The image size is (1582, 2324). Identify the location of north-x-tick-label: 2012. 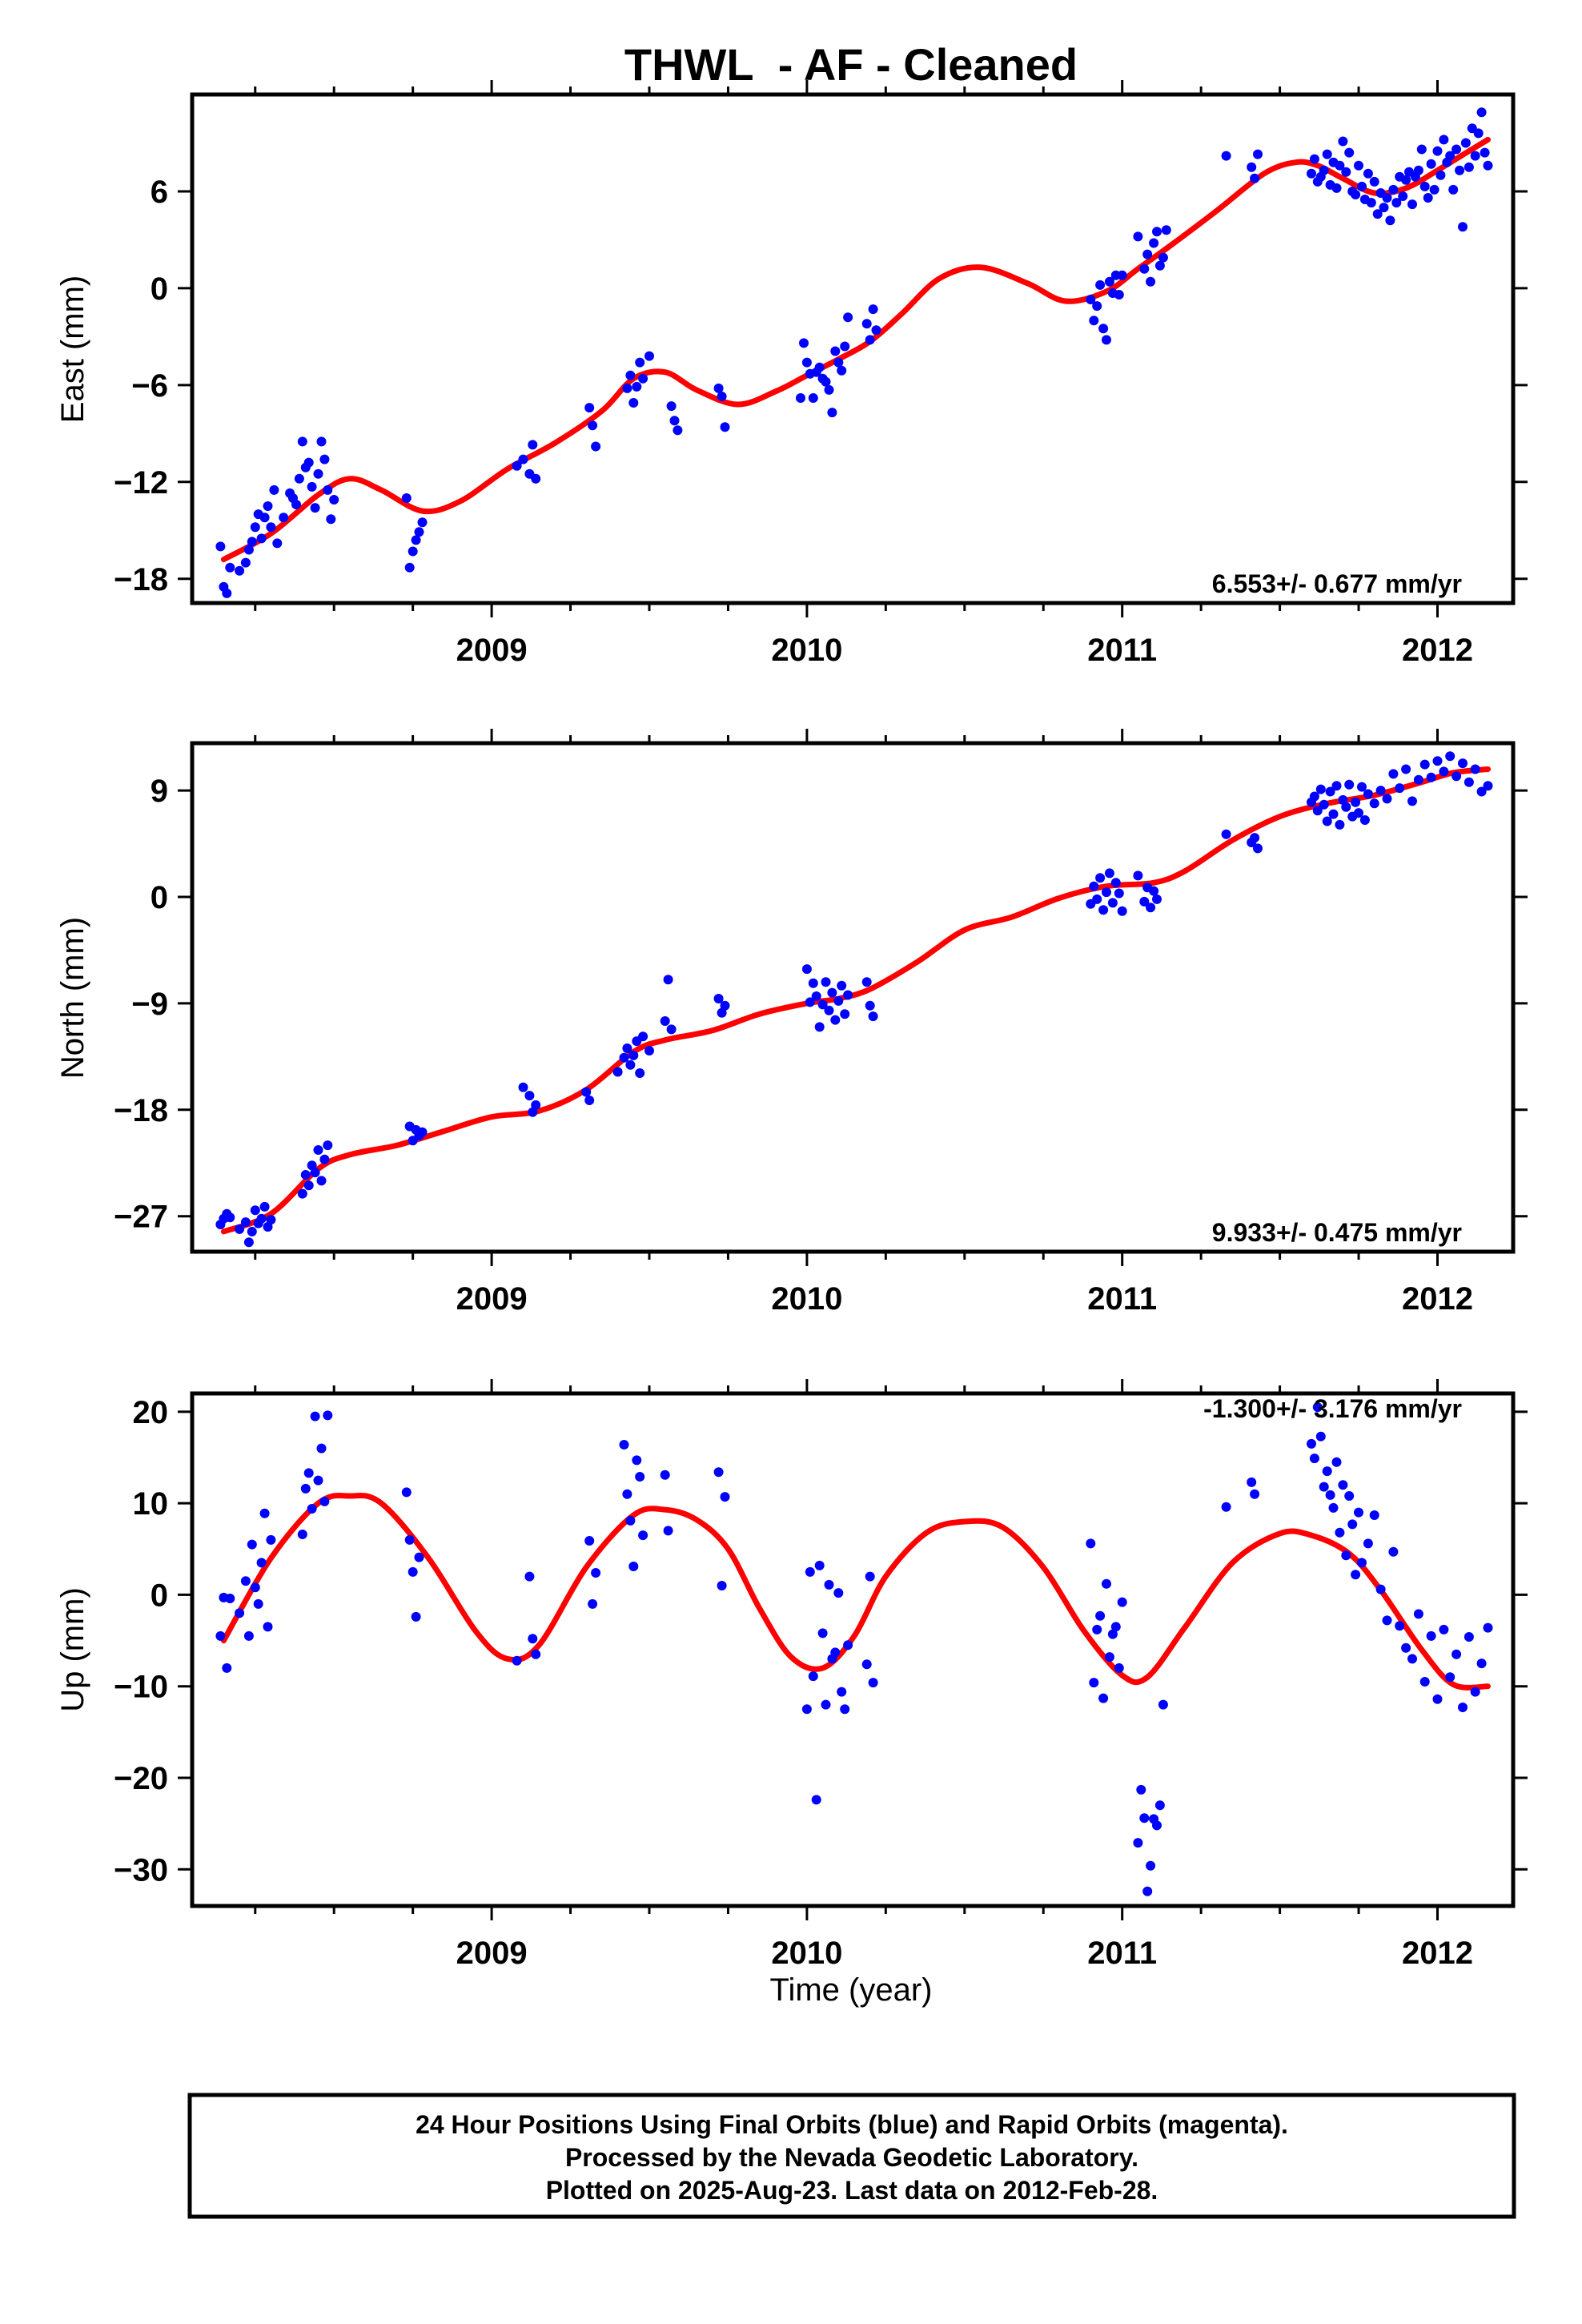
(1437, 1299).